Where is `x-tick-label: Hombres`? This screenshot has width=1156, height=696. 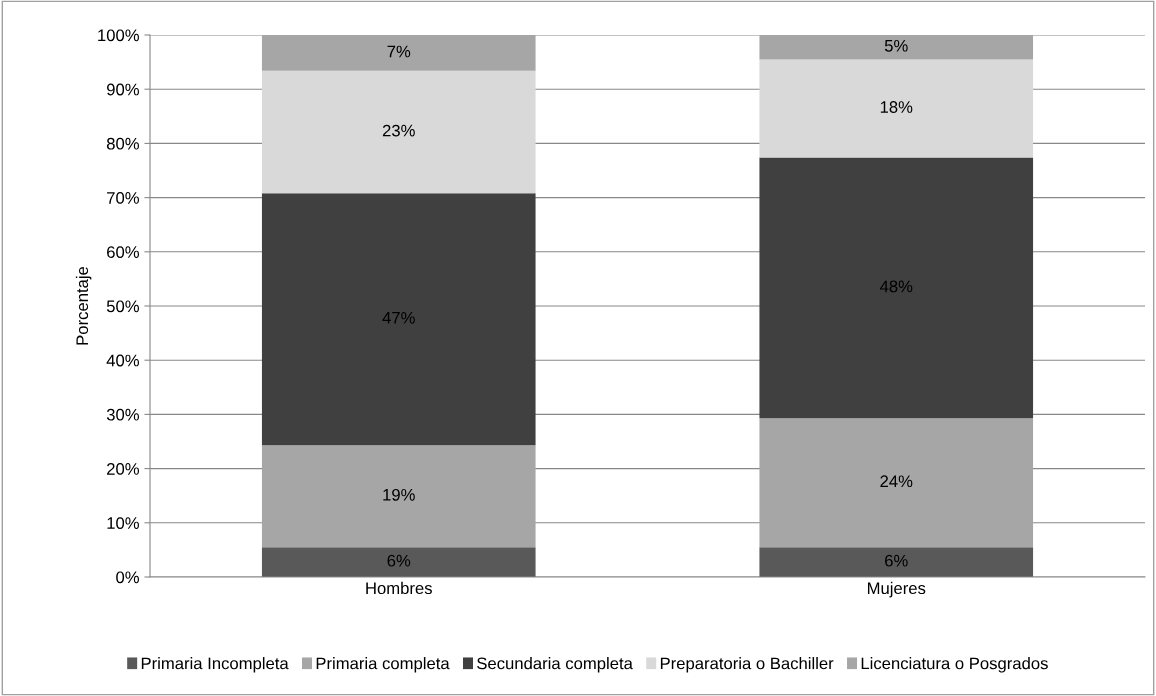 x-tick-label: Hombres is located at coordinates (399, 588).